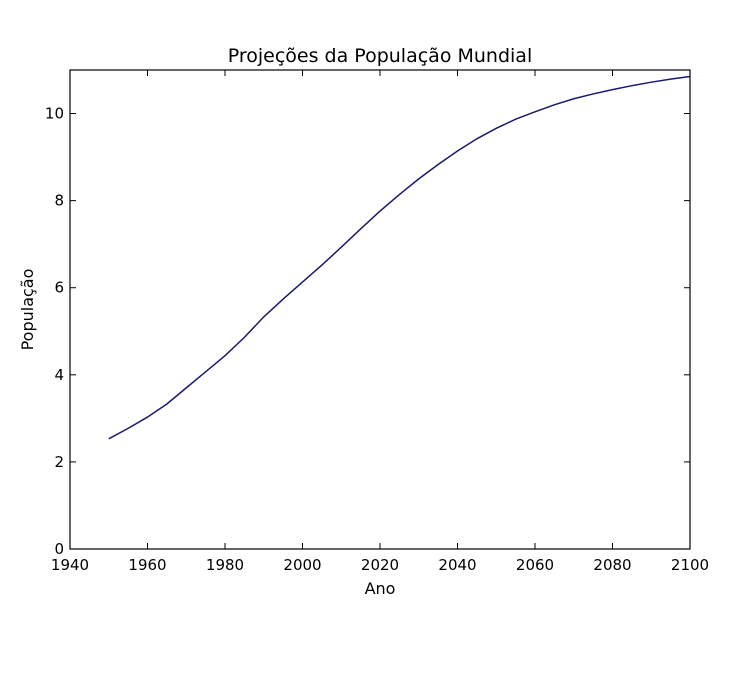 This screenshot has width=750, height=680. What do you see at coordinates (302, 565) in the screenshot?
I see `x-tick-label: 2000` at bounding box center [302, 565].